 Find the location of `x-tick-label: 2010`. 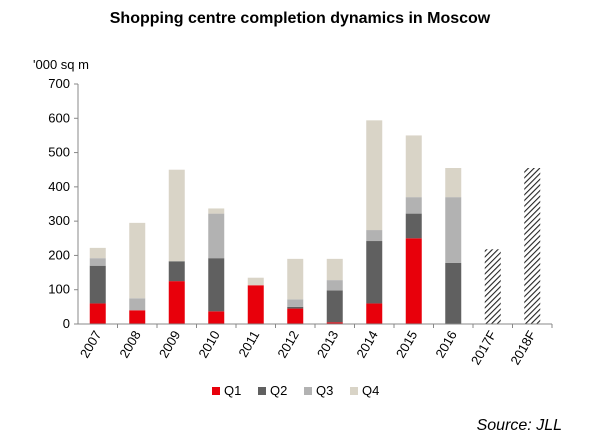

x-tick-label: 2010 is located at coordinates (208, 344).